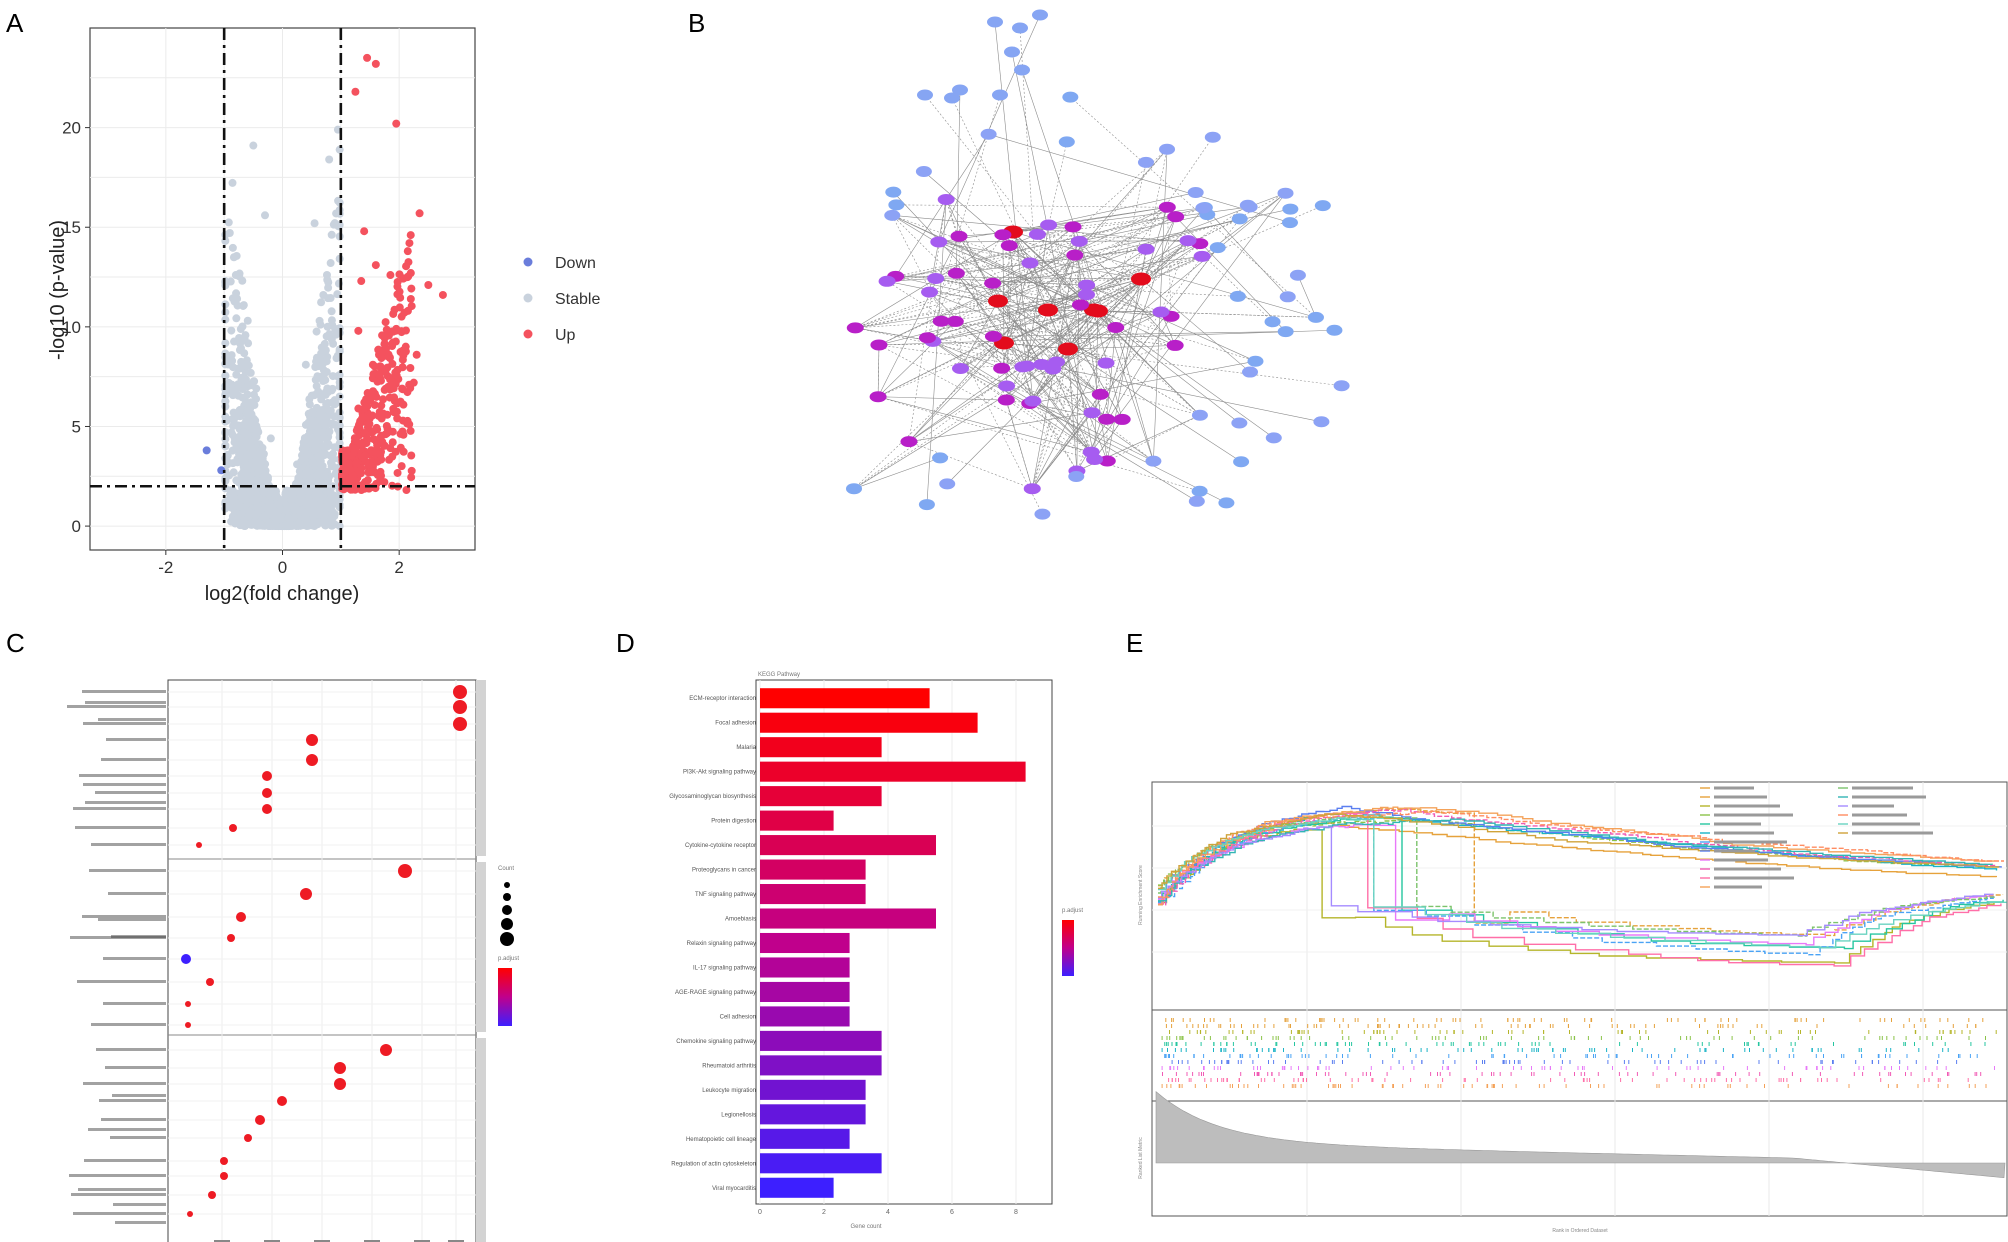  I want to click on kegg-category-label: PI3K-Akt signaling pathway, so click(719, 773).